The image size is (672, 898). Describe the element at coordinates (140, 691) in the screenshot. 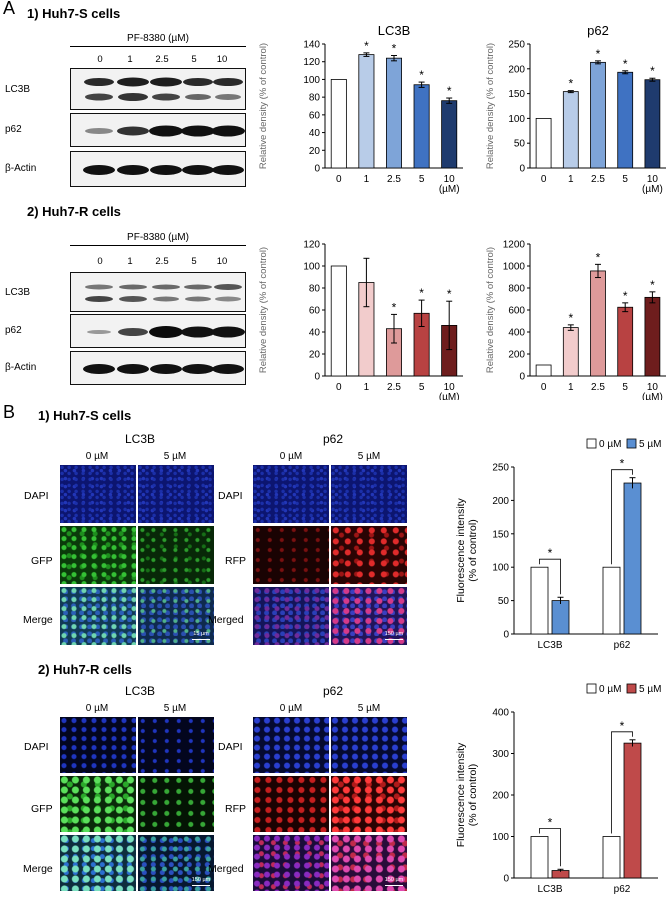

I see `lc3b-head-r: LC3B` at that location.